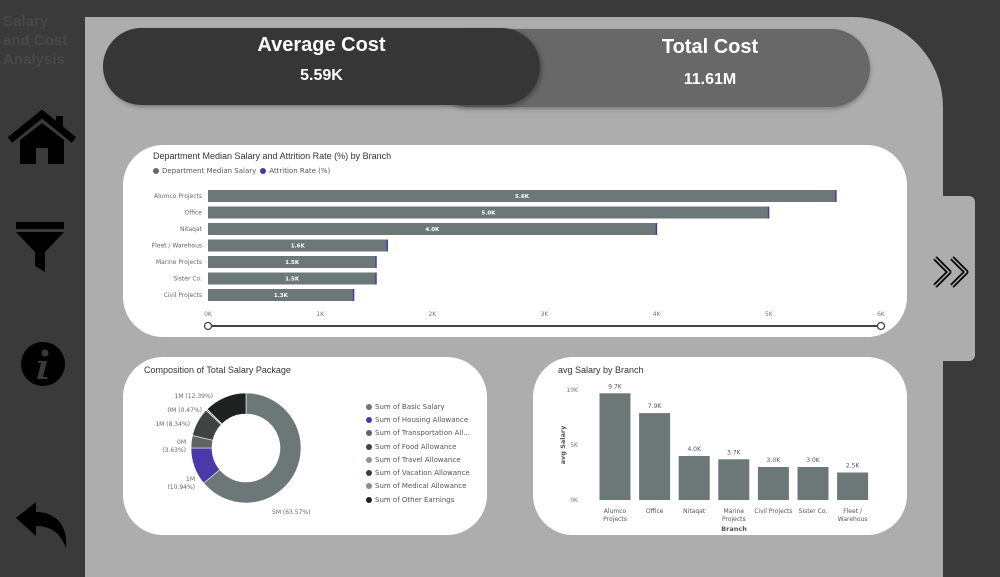 The width and height of the screenshot is (1000, 577). Describe the element at coordinates (734, 511) in the screenshot. I see `x-tick-label: Marine` at that location.